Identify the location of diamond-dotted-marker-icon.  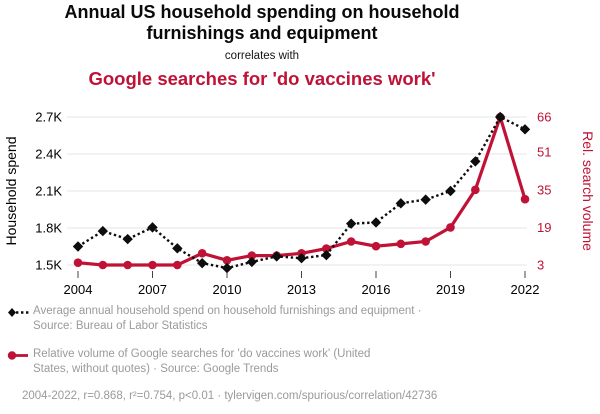
(18, 312).